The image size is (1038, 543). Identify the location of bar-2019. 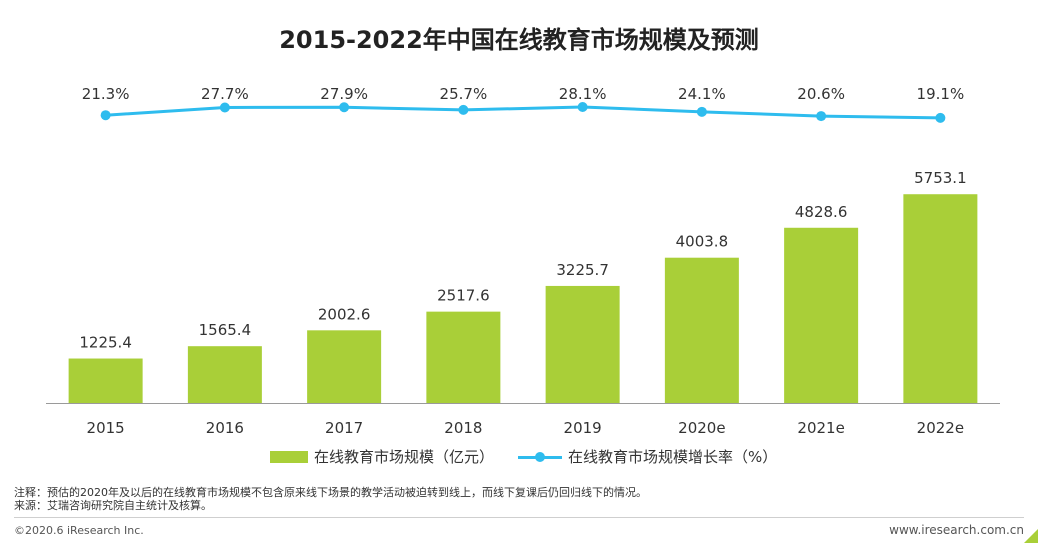
(582, 344).